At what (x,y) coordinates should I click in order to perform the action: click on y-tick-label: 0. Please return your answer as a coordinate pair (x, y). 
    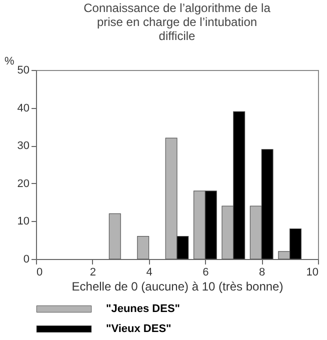
    Looking at the image, I should click on (26, 260).